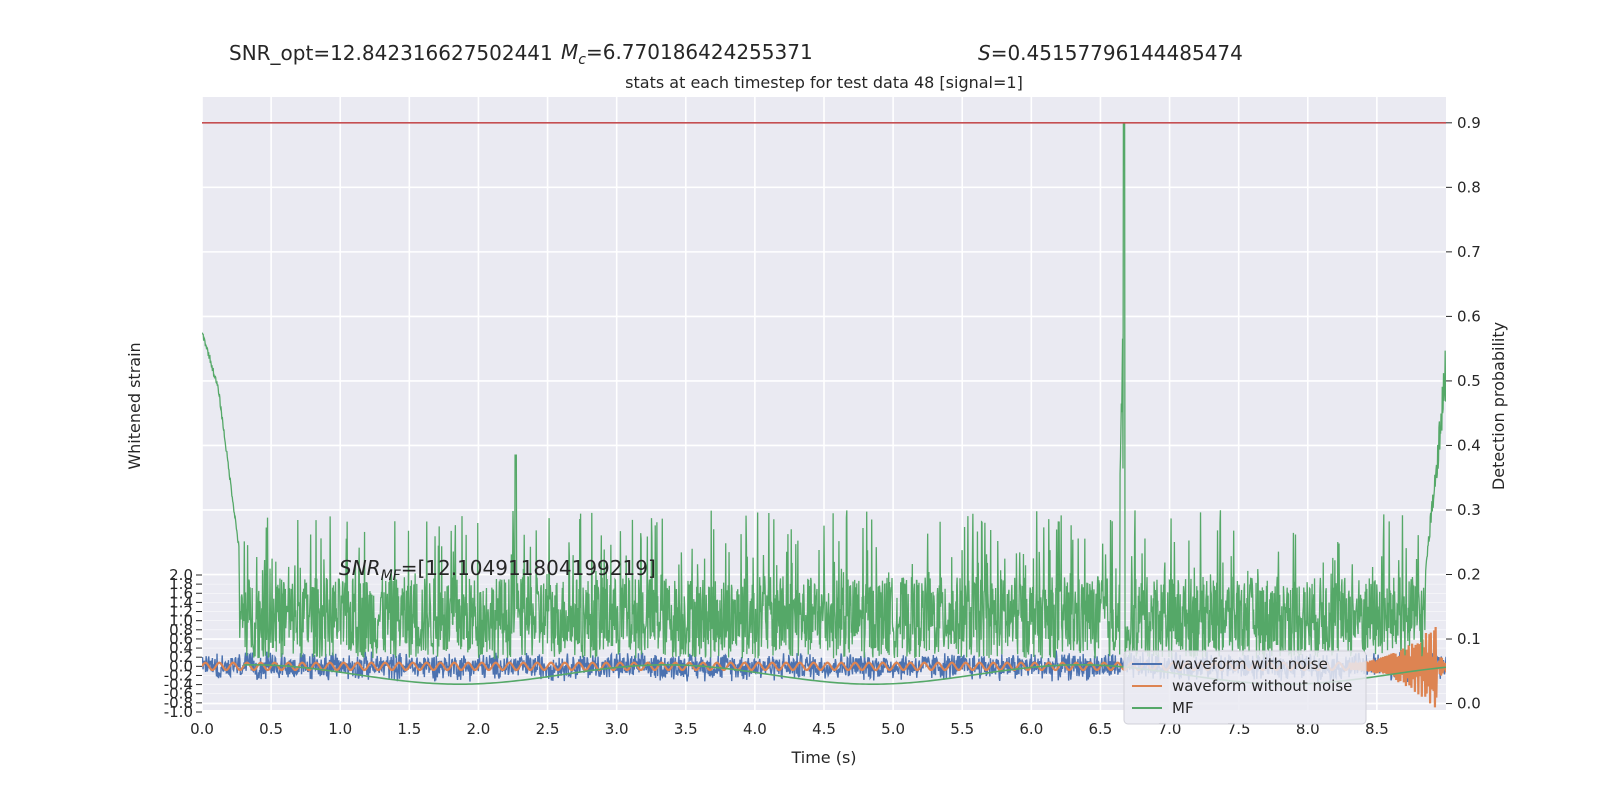 Image resolution: width=1600 pixels, height=800 pixels. I want to click on x-tick-label: 2.0, so click(479, 729).